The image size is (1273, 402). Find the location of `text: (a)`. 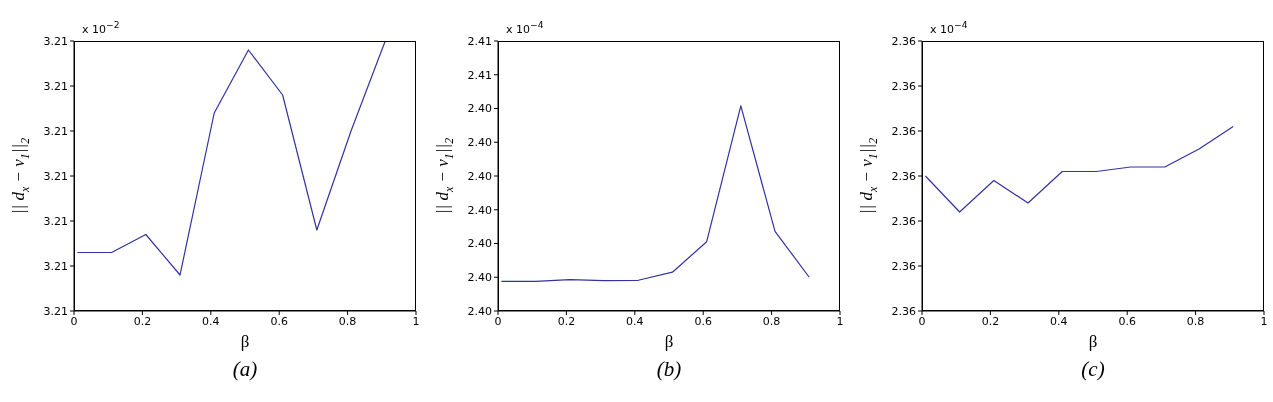

text: (a) is located at coordinates (245, 369).